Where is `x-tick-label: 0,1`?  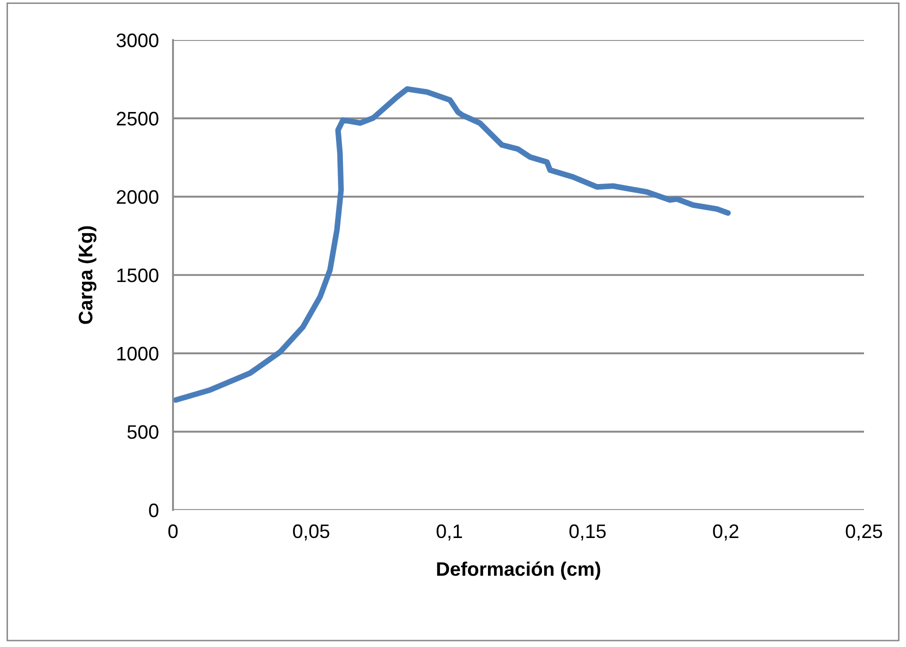
x-tick-label: 0,1 is located at coordinates (449, 532).